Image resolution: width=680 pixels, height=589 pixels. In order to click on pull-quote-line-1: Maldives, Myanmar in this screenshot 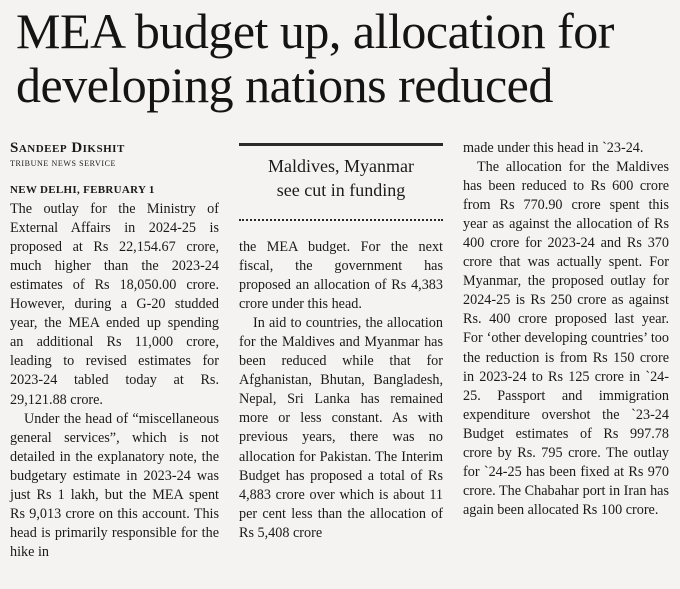, I will do `click(341, 166)`.